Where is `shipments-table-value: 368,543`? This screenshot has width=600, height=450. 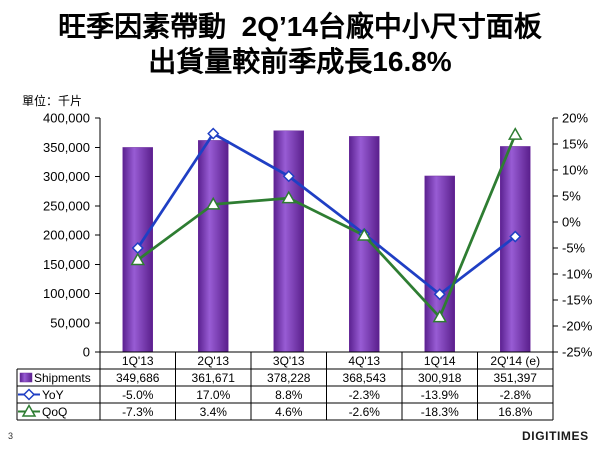
shipments-table-value: 368,543 is located at coordinates (365, 378).